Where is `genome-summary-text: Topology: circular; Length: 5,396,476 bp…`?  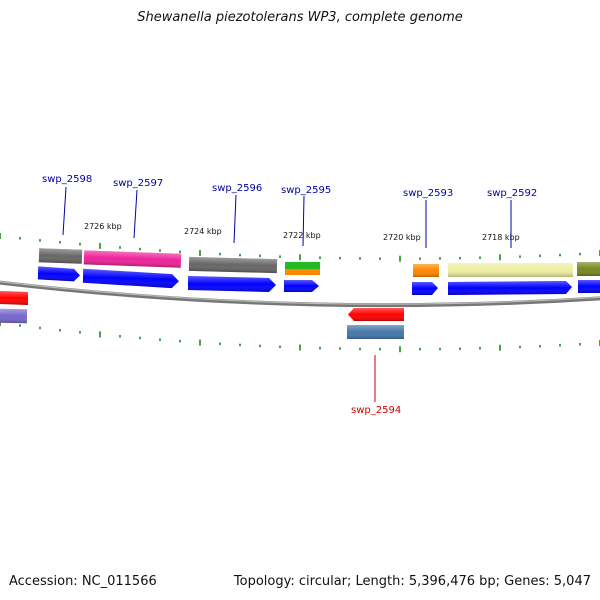 genome-summary-text: Topology: circular; Length: 5,396,476 bp… is located at coordinates (412, 581).